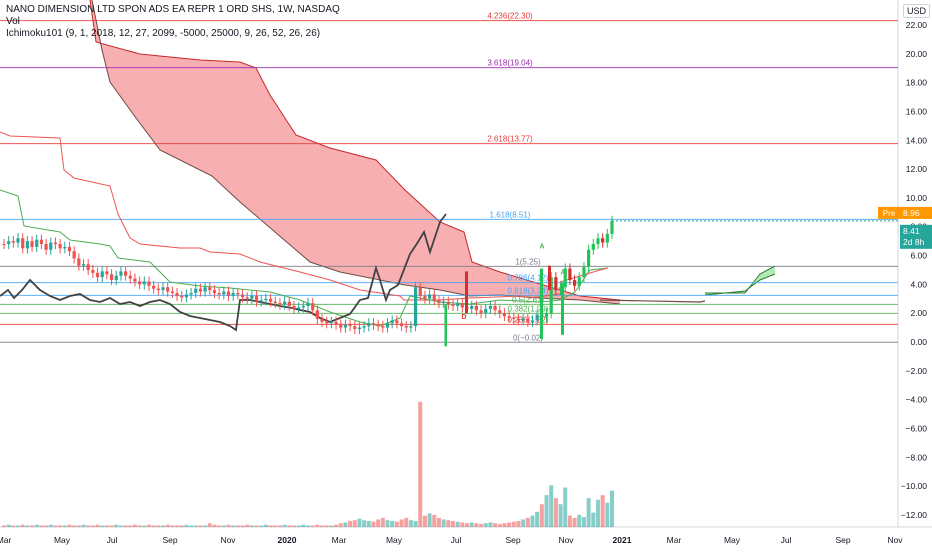  I want to click on y-tick-label: 12.00, so click(917, 169).